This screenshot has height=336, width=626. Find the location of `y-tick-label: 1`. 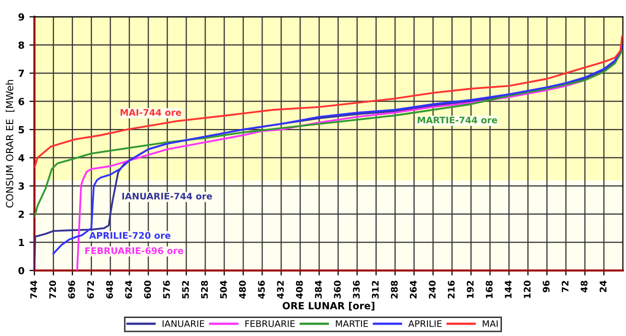

y-tick-label: 1 is located at coordinates (21, 242).